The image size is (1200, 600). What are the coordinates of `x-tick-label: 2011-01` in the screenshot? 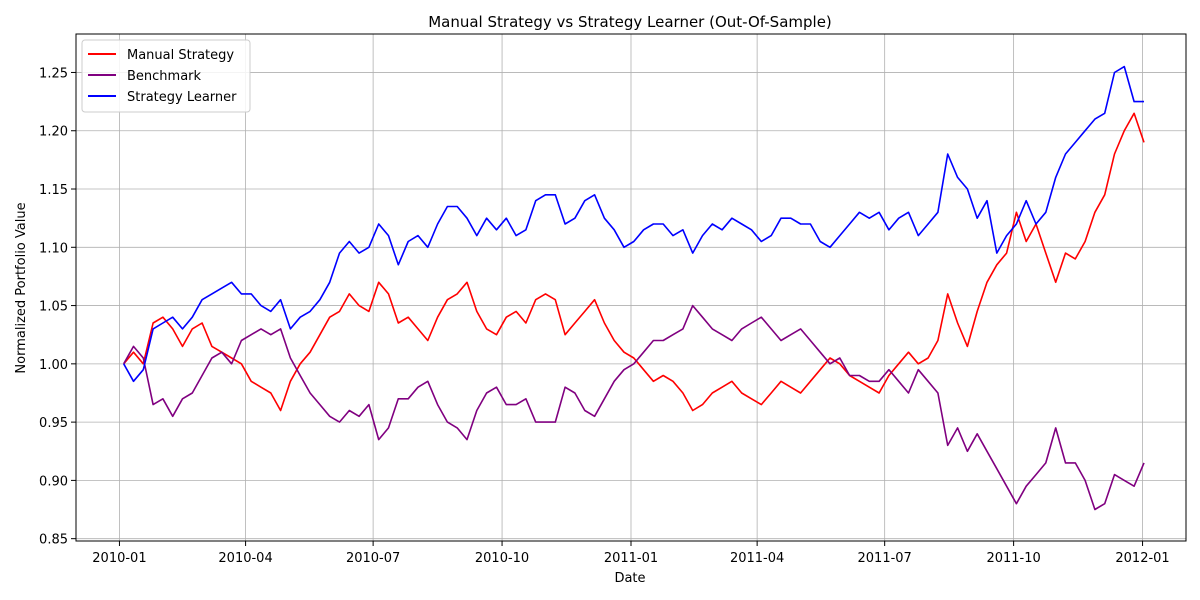 It's located at (631, 558).